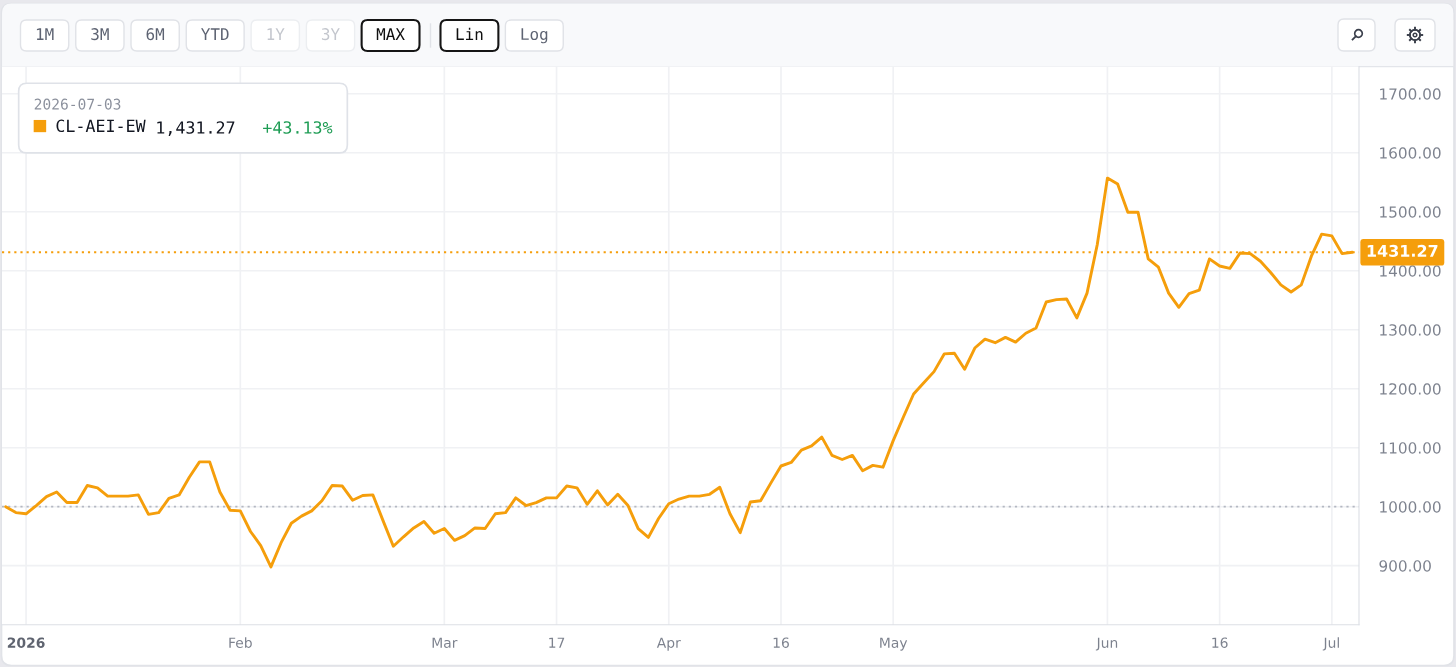 Image resolution: width=1456 pixels, height=667 pixels. What do you see at coordinates (1410, 330) in the screenshot?
I see `y-tick-label: 1300.00` at bounding box center [1410, 330].